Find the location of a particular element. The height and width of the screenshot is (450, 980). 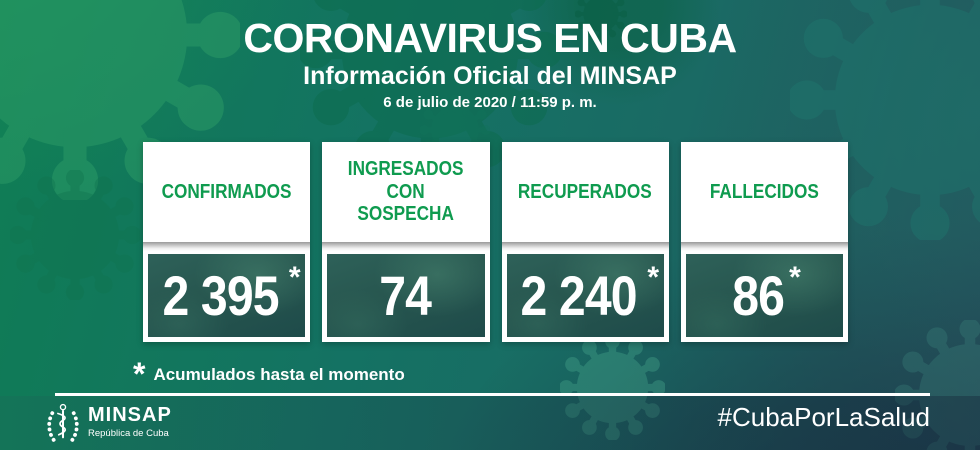

stat-card-value-box: 2 240 * is located at coordinates (585, 295).